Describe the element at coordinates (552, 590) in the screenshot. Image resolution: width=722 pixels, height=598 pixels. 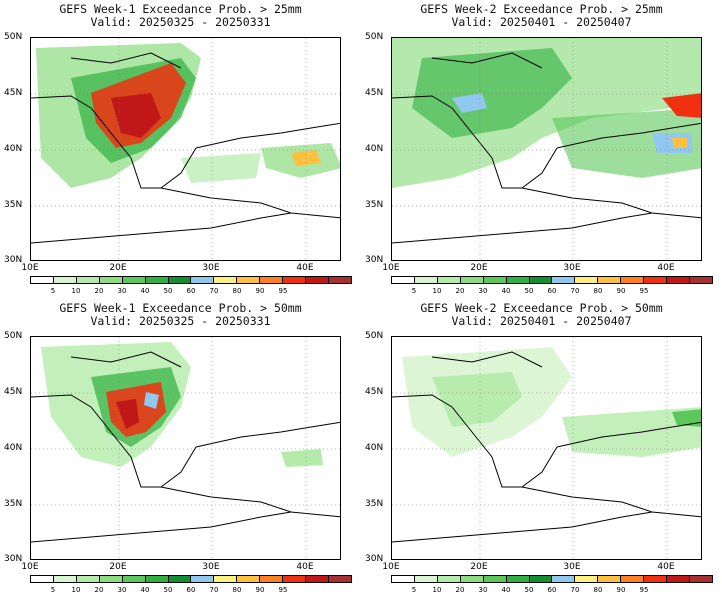
I see `colorbar-label: 60` at that location.